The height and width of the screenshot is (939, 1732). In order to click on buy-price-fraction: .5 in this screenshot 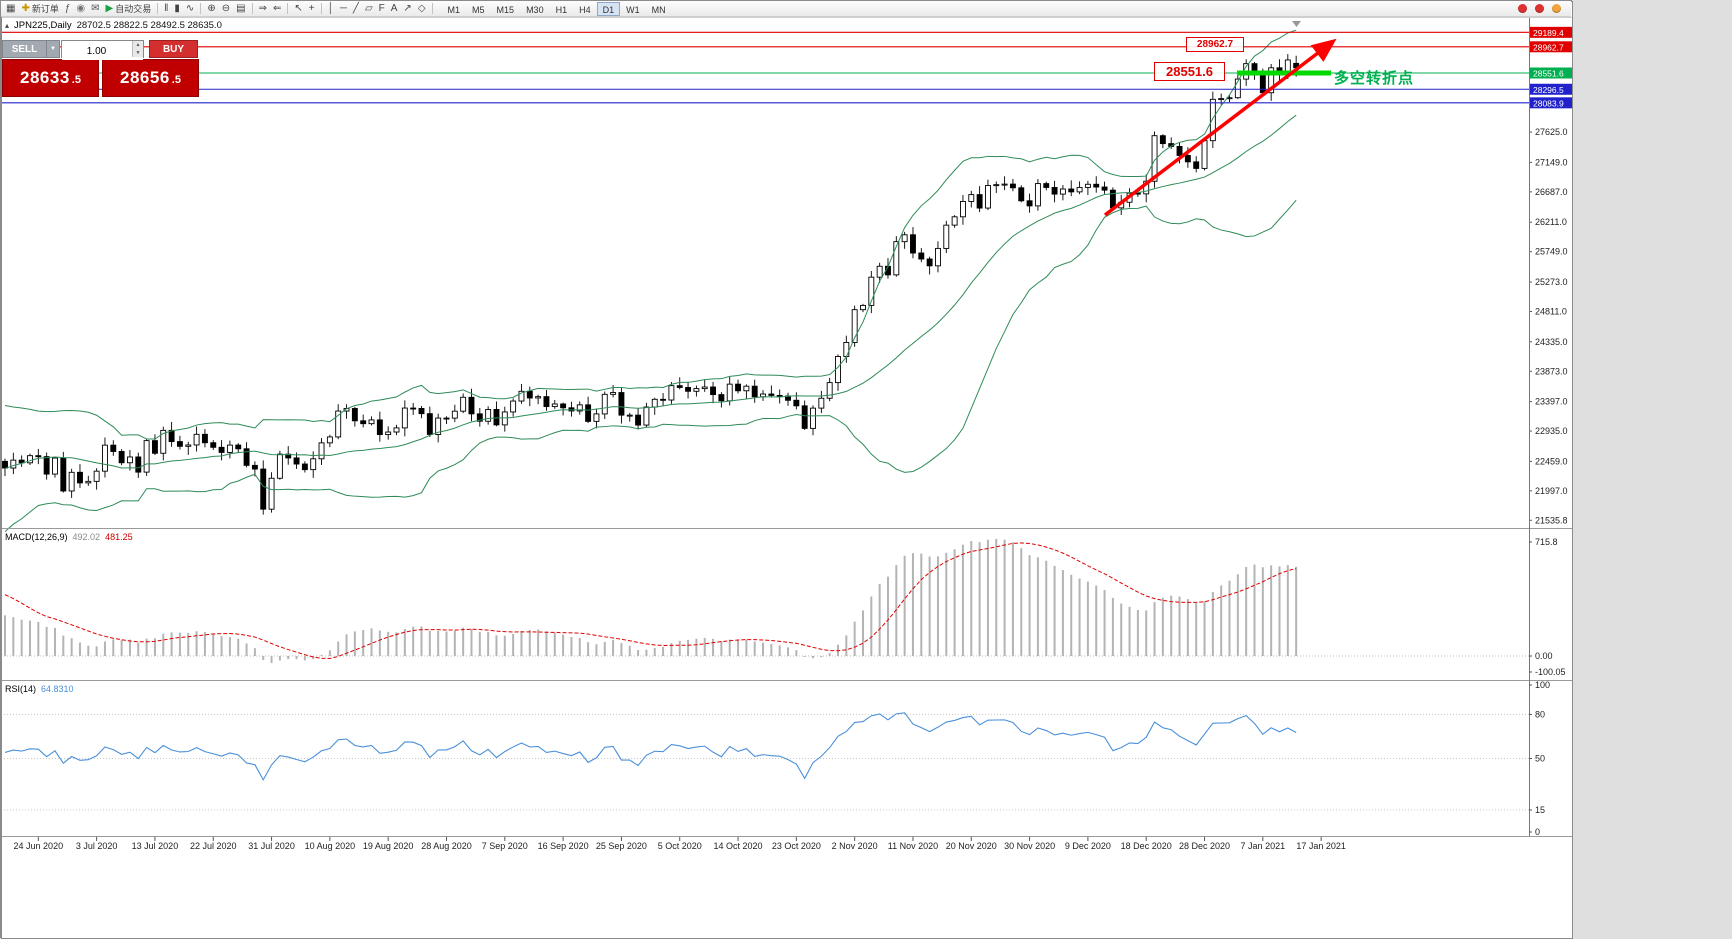, I will do `click(176, 79)`.